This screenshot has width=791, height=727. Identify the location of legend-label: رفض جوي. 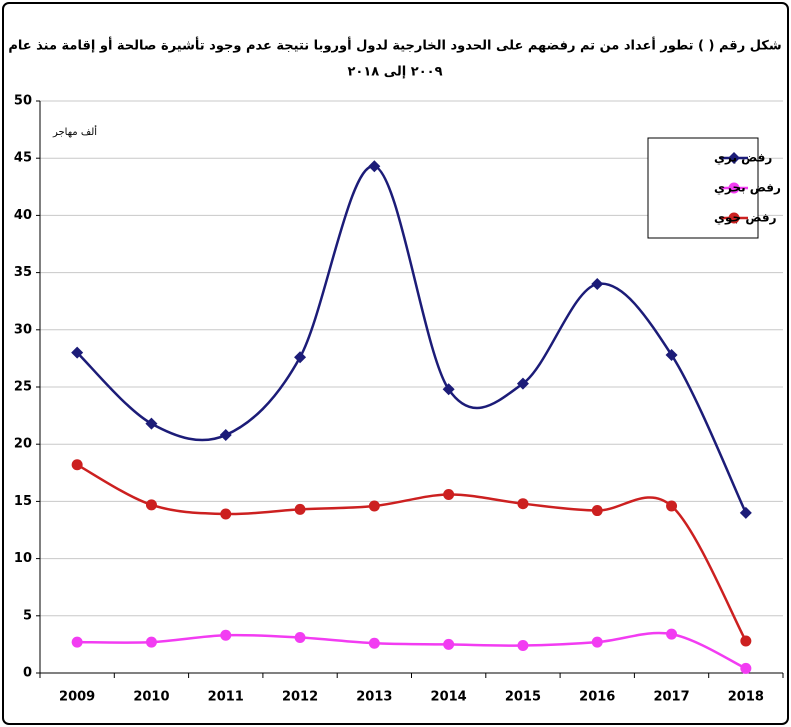
(745, 218).